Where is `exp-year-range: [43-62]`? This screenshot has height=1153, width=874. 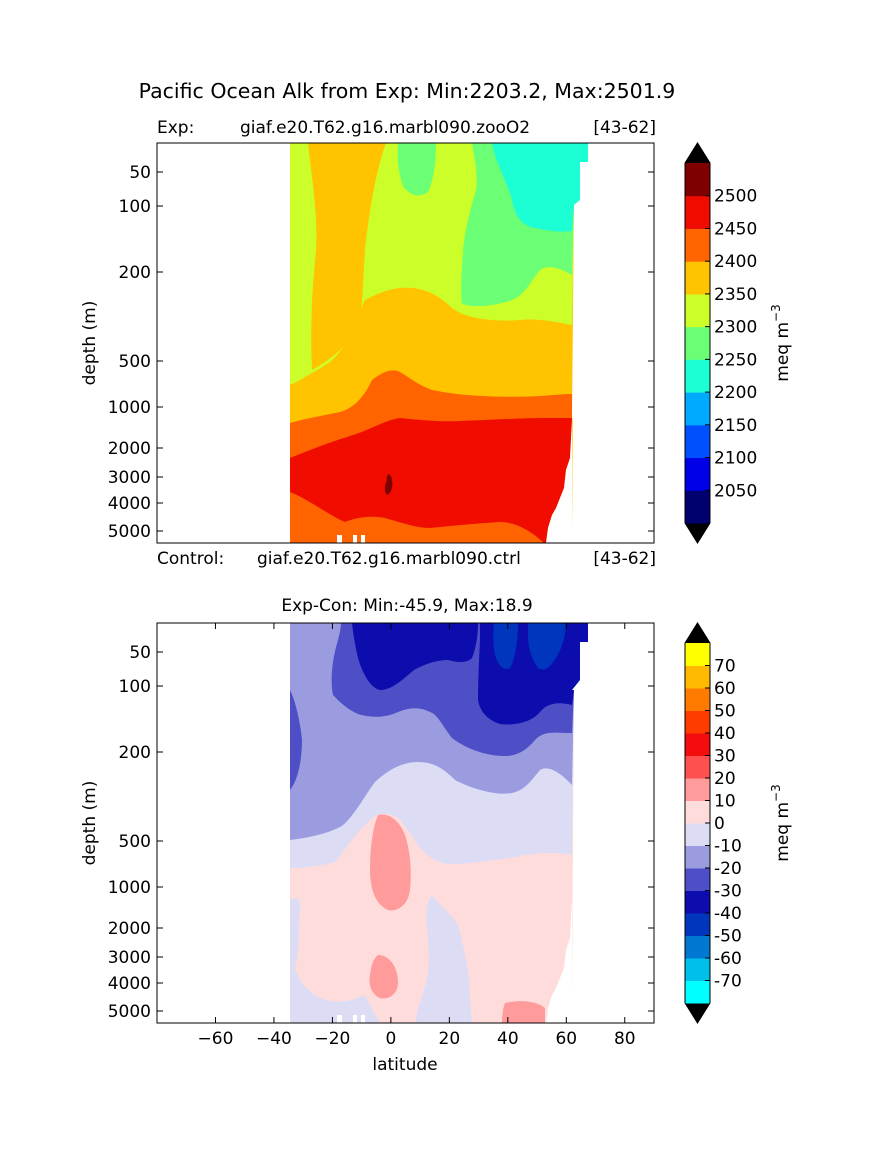
exp-year-range: [43-62] is located at coordinates (624, 128).